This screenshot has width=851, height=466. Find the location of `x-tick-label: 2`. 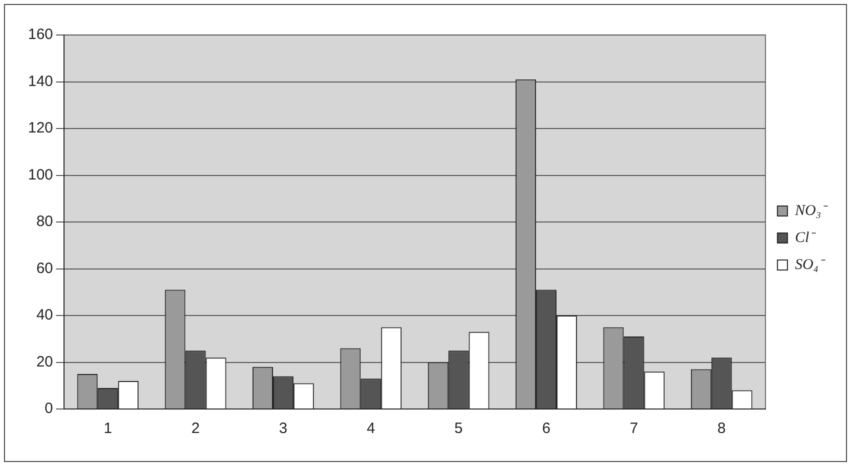

x-tick-label: 2 is located at coordinates (195, 429).